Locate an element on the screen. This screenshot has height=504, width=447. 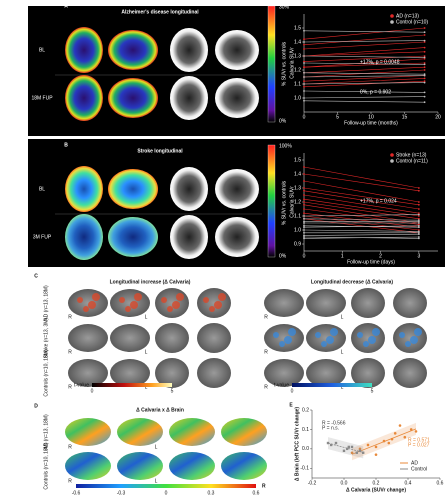
annotation: +17%, p = 0.0048 is located at coordinates (380, 62).